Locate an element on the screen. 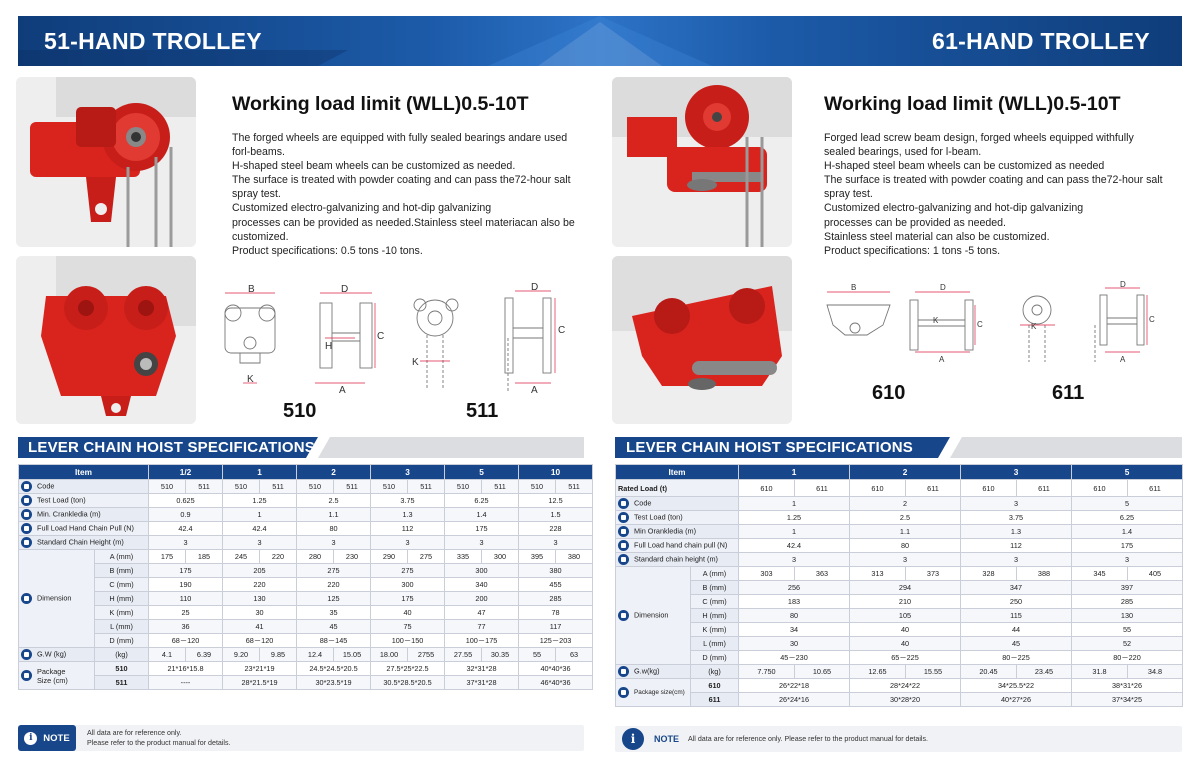  header-capacity: 1 is located at coordinates (794, 472).